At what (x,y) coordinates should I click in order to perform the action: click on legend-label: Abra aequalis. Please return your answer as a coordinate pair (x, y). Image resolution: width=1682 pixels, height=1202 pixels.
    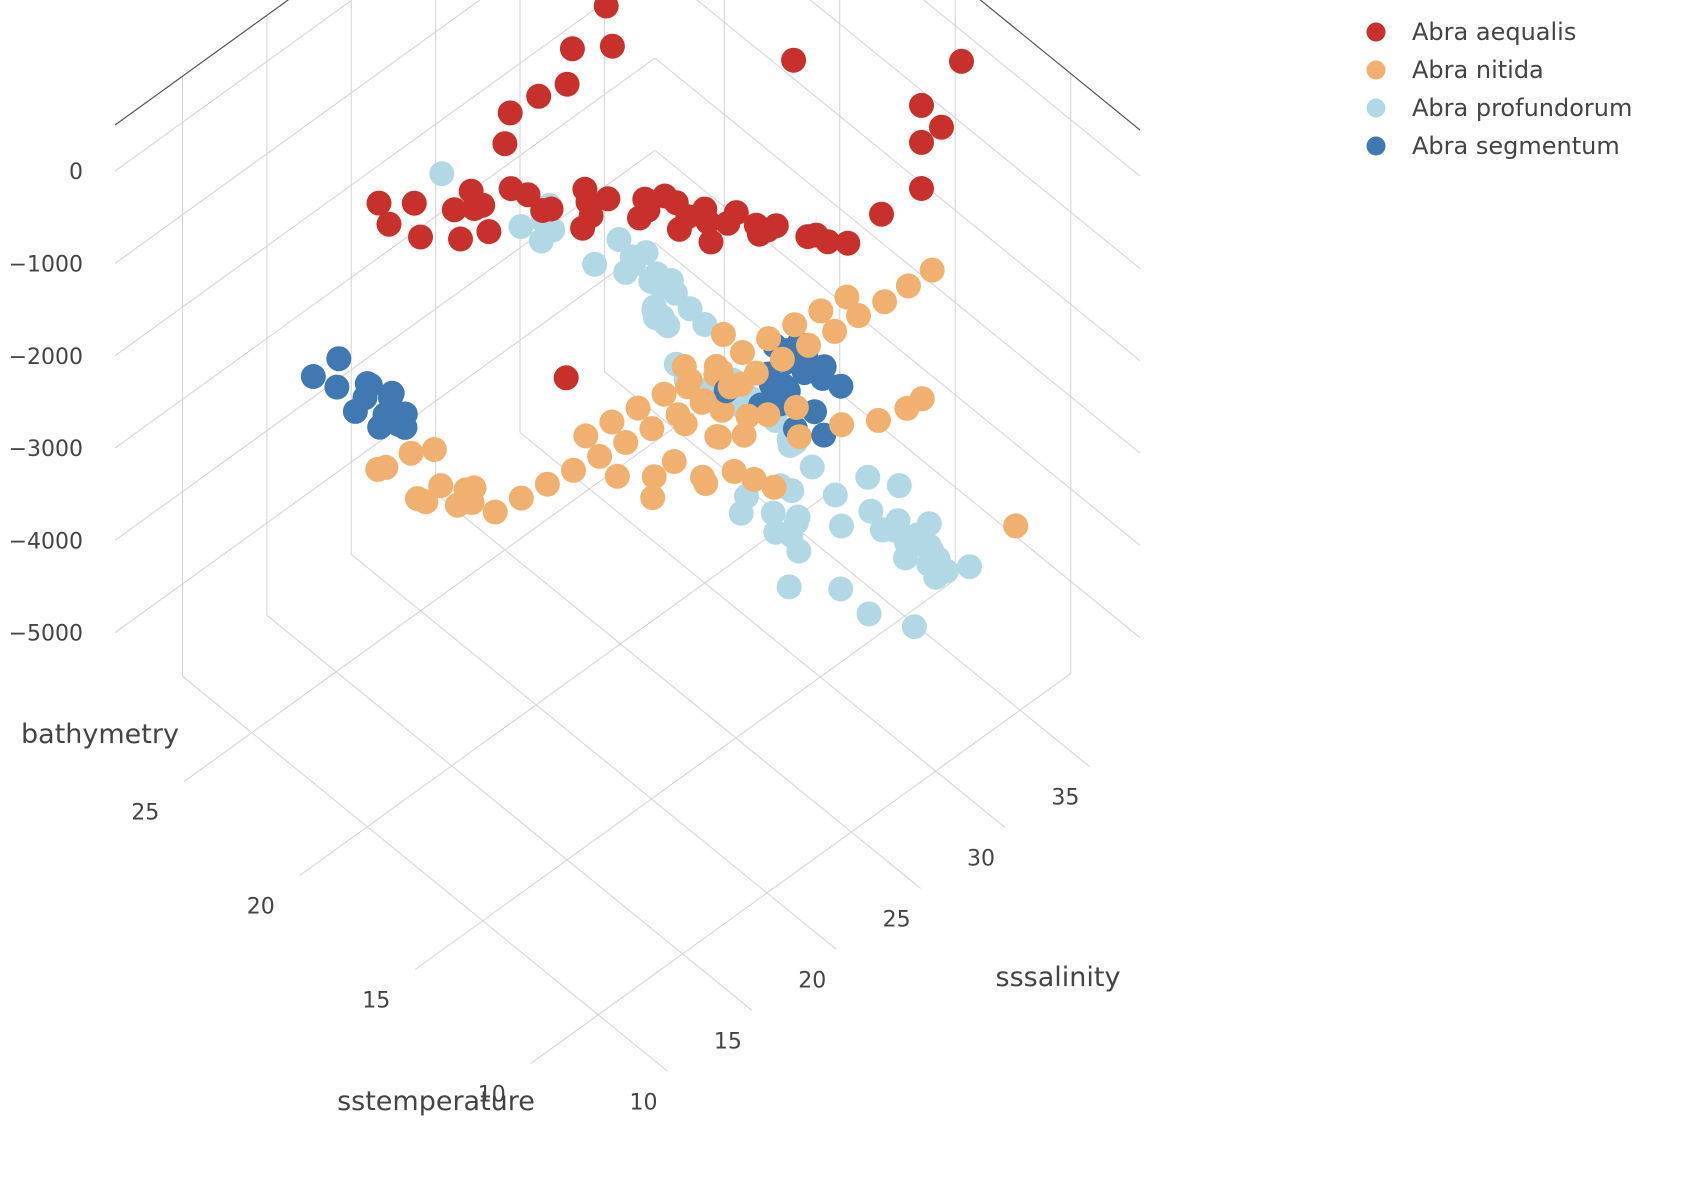
    Looking at the image, I should click on (1494, 32).